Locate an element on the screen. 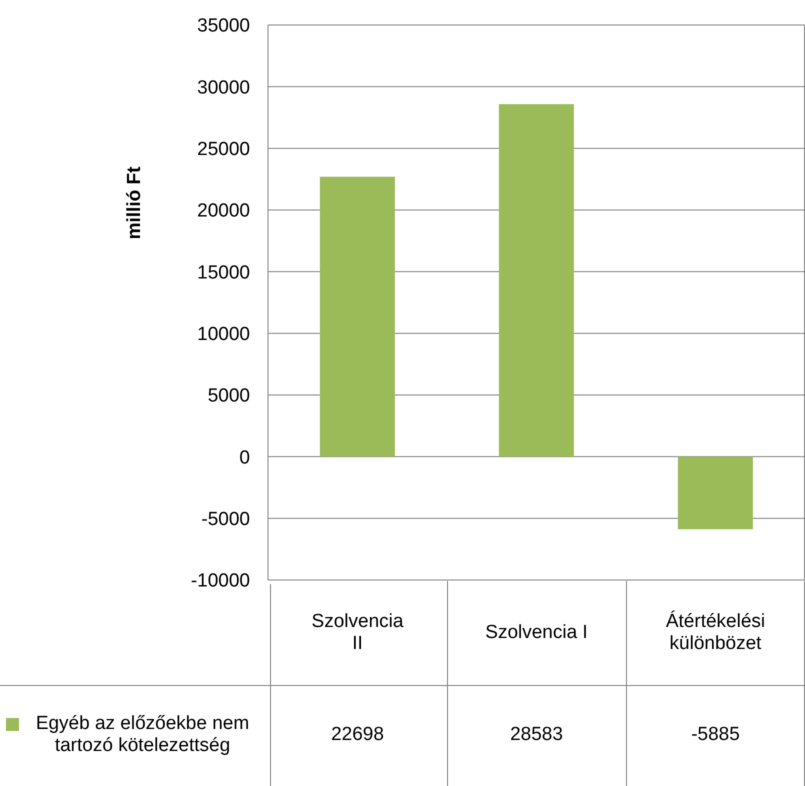  data-label: 22698 is located at coordinates (357, 735).